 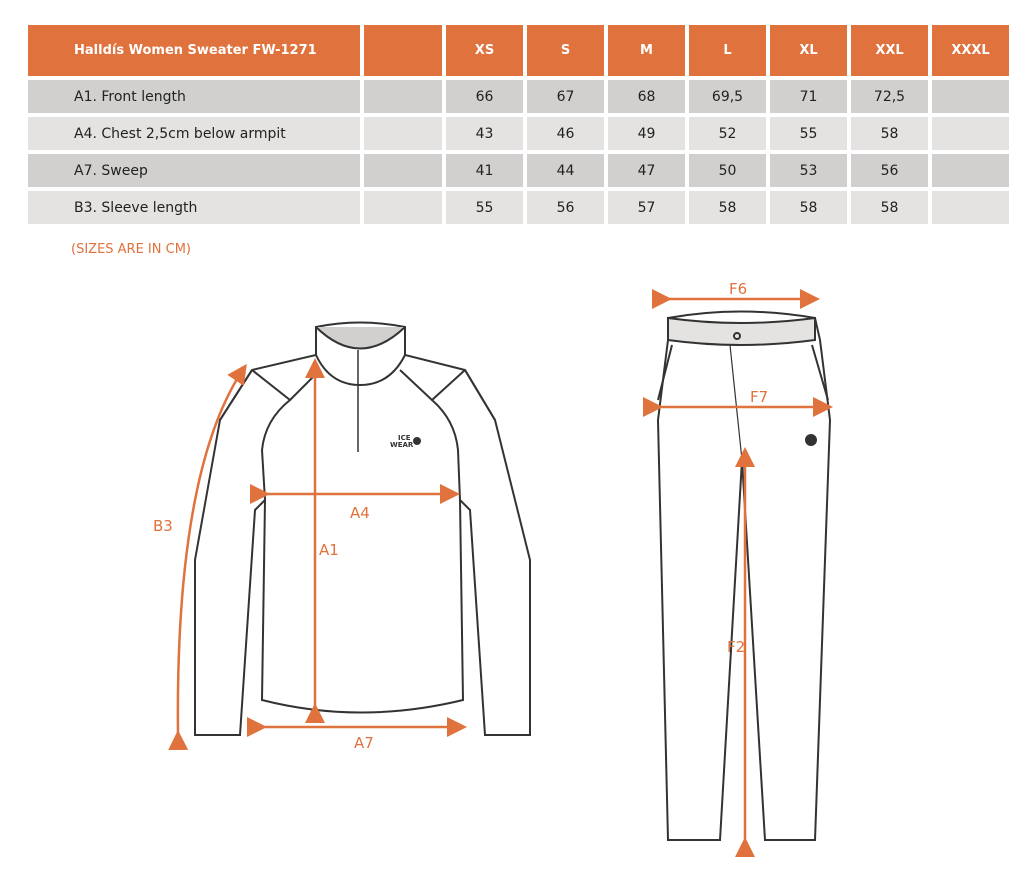 What do you see at coordinates (484, 96) in the screenshot?
I see `cell: 66` at bounding box center [484, 96].